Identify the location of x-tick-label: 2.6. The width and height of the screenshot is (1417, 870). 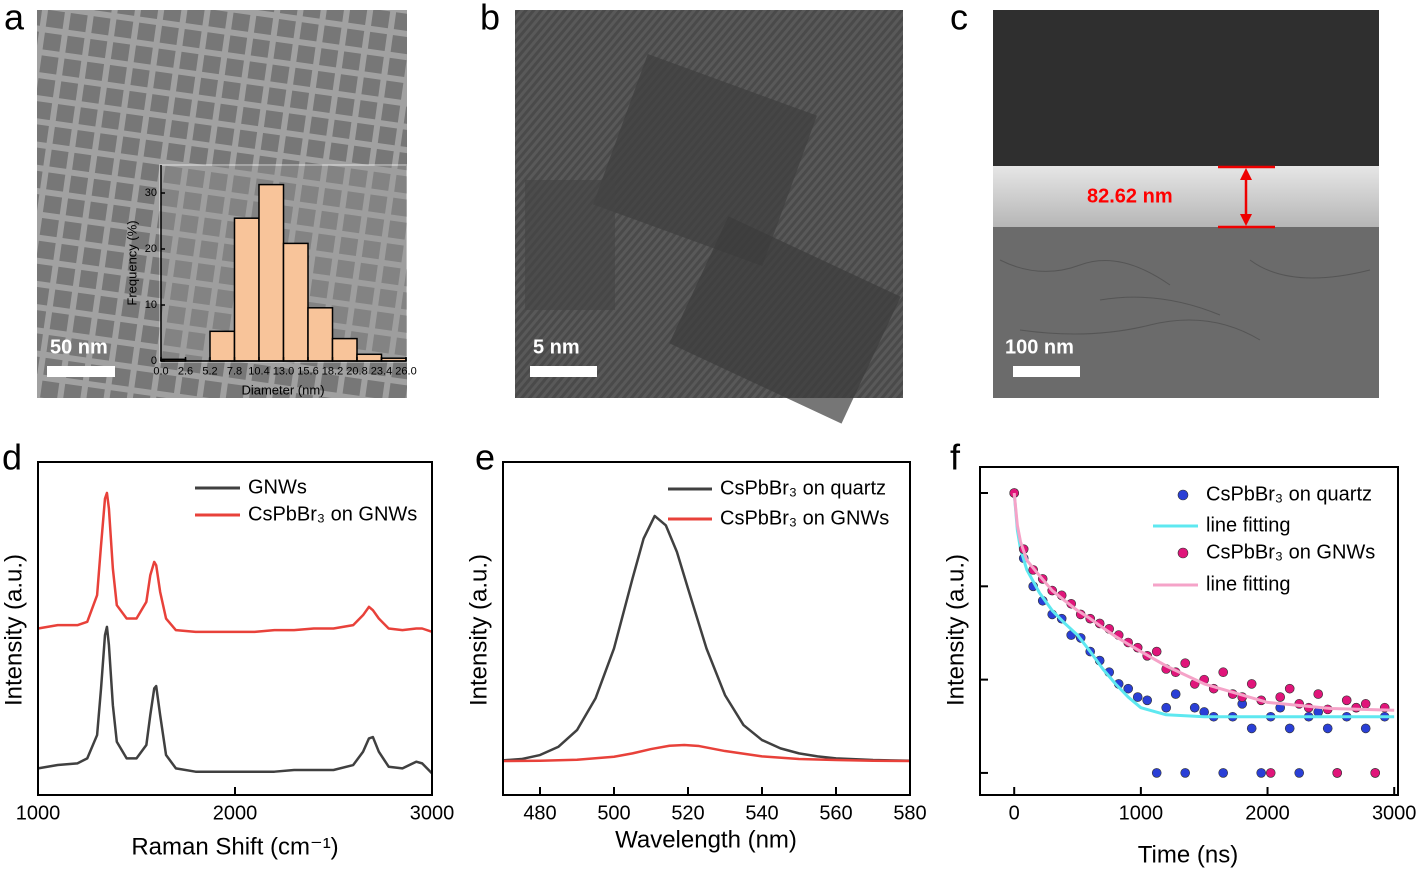
(185, 371).